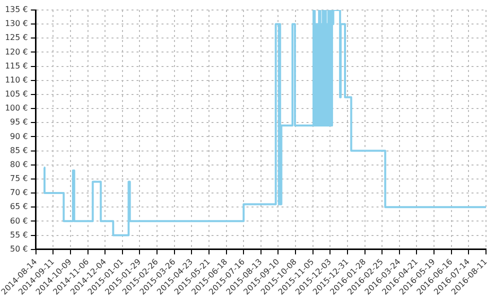 The height and width of the screenshot is (300, 500). Describe the element at coordinates (16, 79) in the screenshot. I see `y-tick-label: 110 €` at that location.